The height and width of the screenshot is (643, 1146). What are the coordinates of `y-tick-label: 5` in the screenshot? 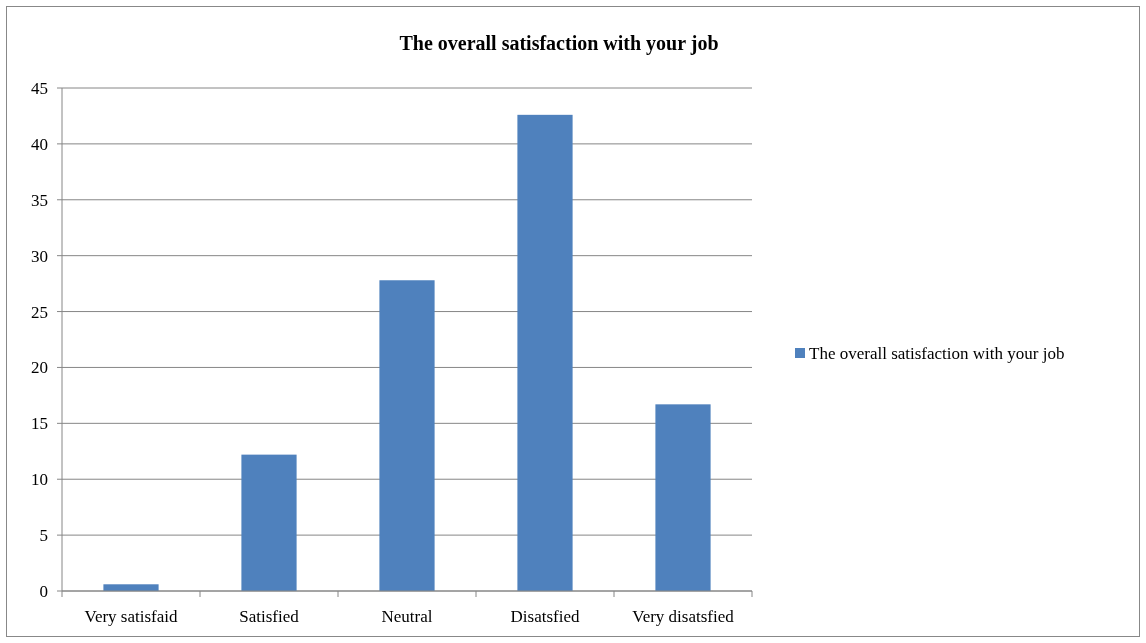 It's located at (43, 536).